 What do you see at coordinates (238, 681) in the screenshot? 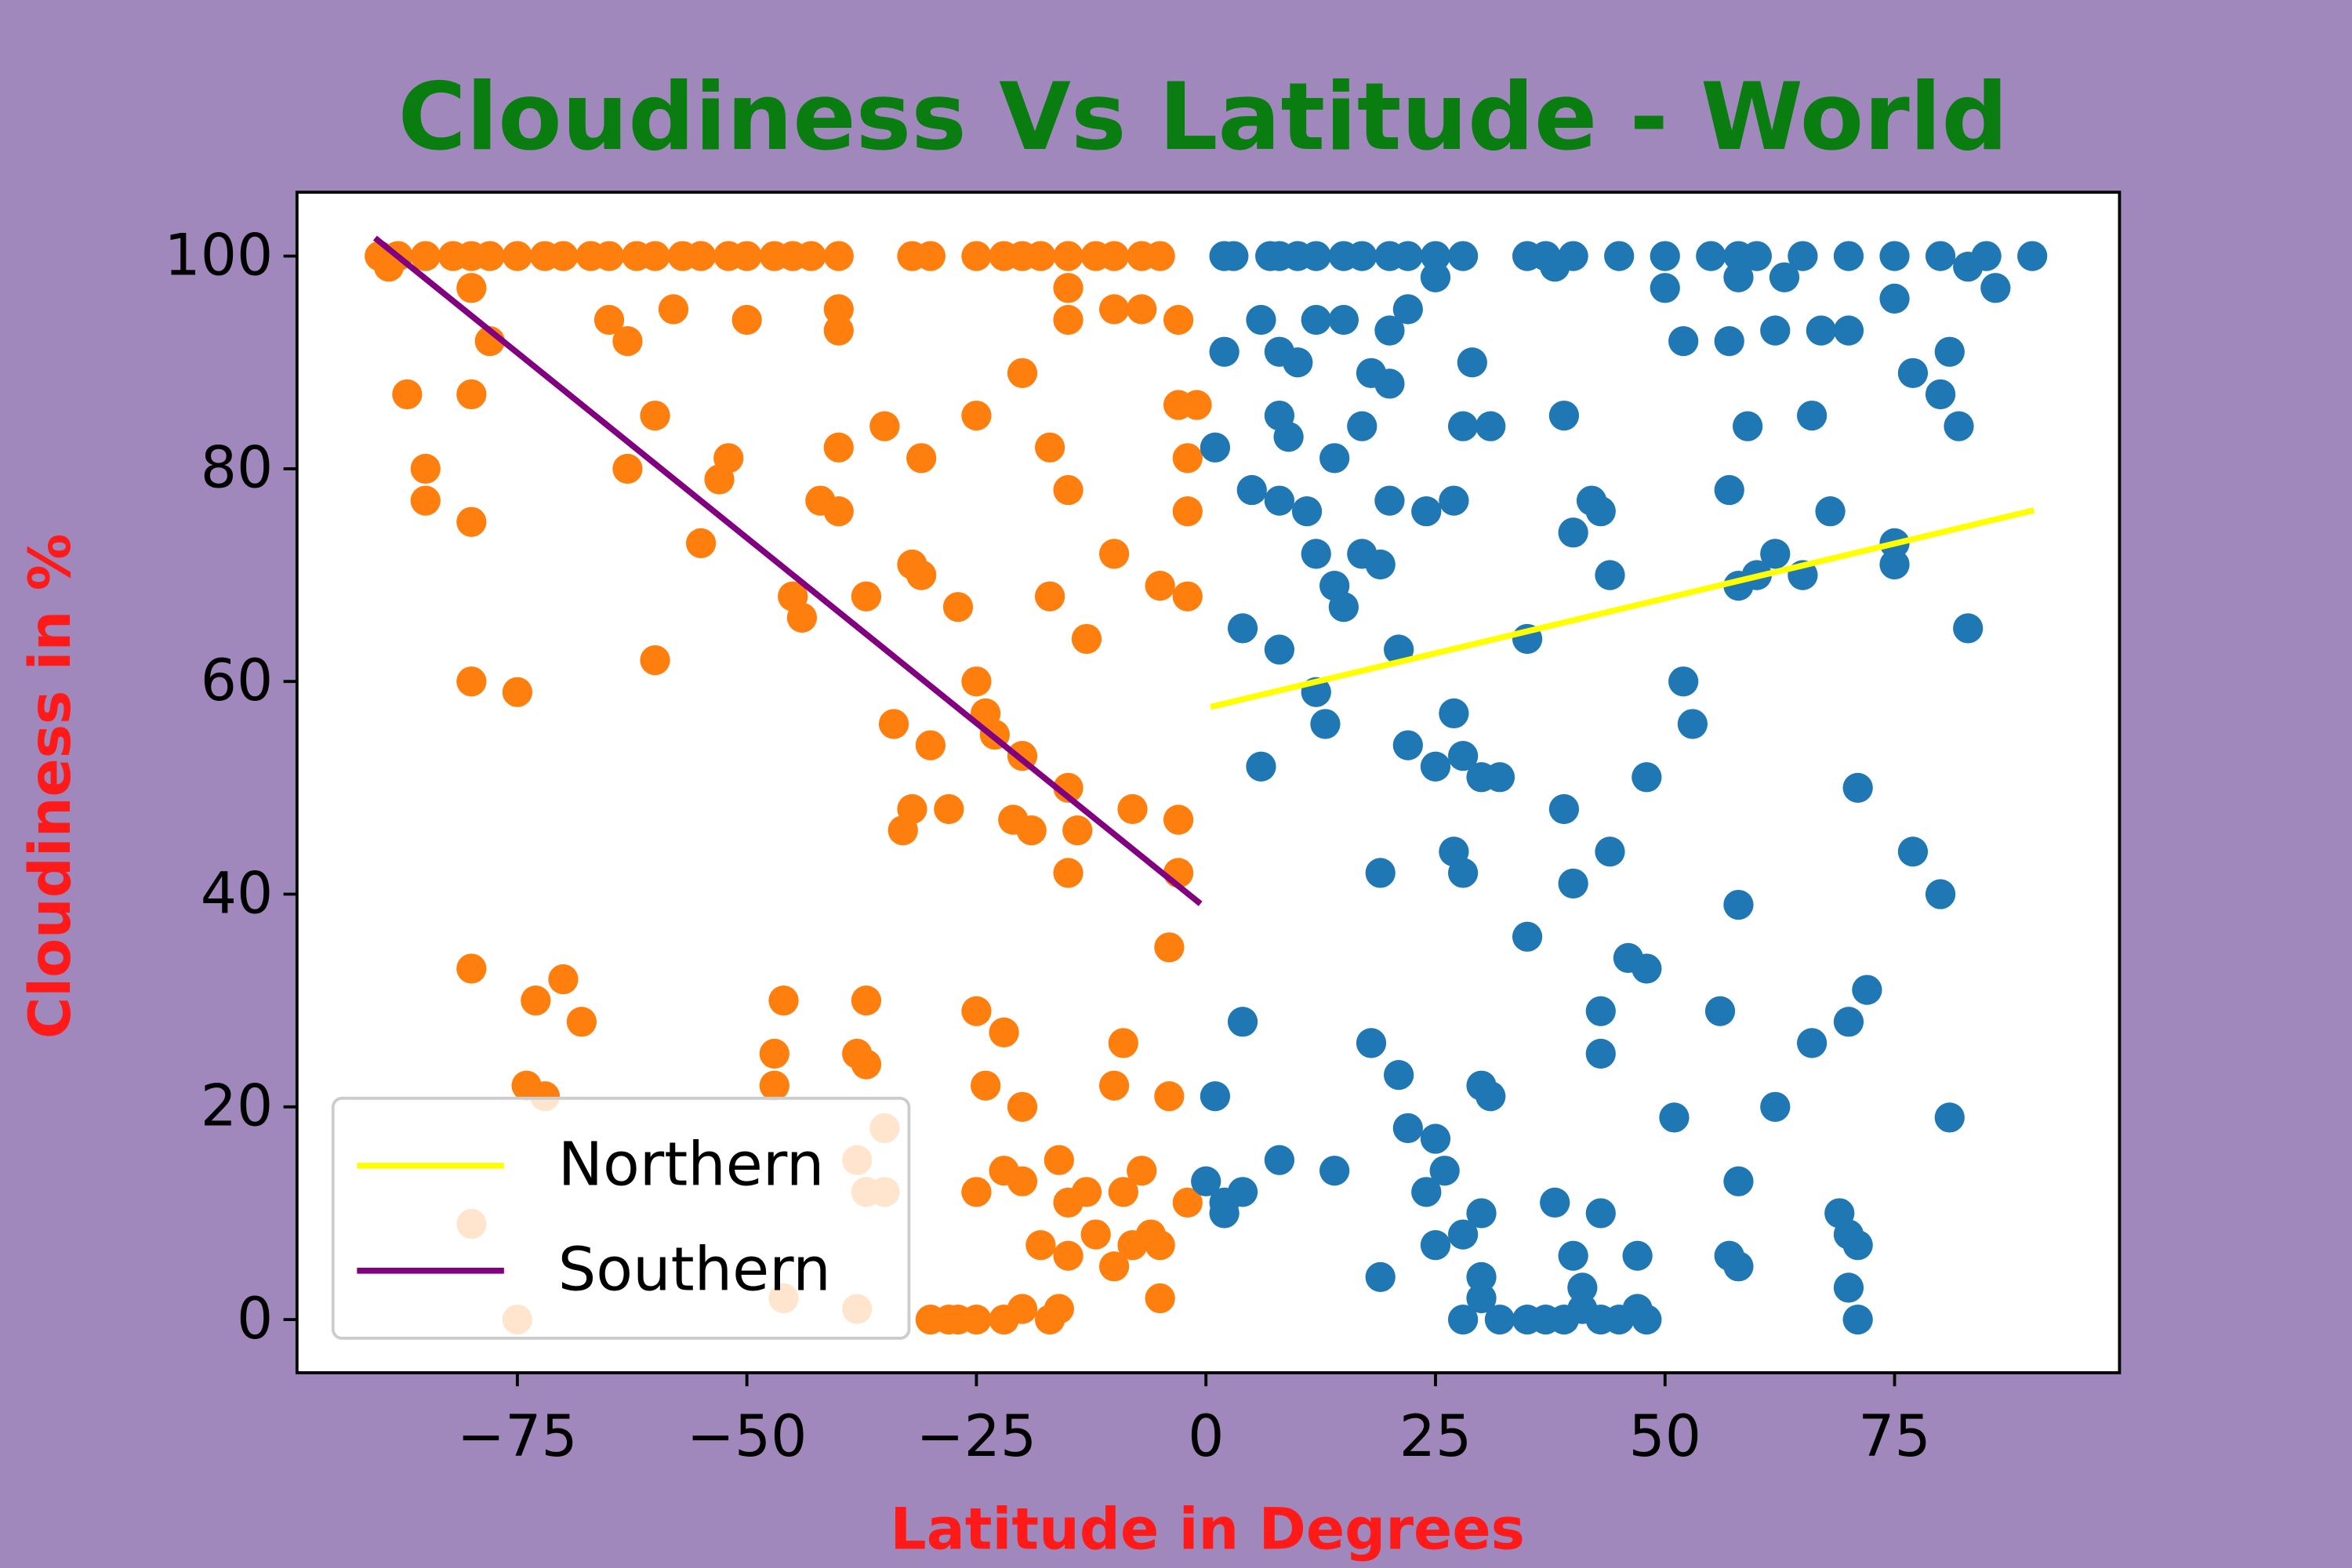
I see `y-tick-label: 60` at bounding box center [238, 681].